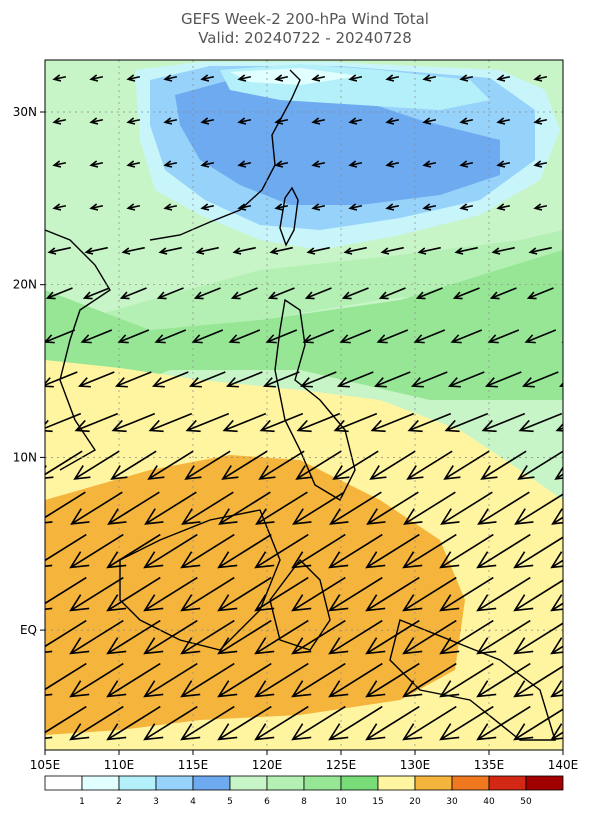 This screenshot has height=818, width=590. Describe the element at coordinates (415, 802) in the screenshot. I see `colorbar-label: 20` at that location.